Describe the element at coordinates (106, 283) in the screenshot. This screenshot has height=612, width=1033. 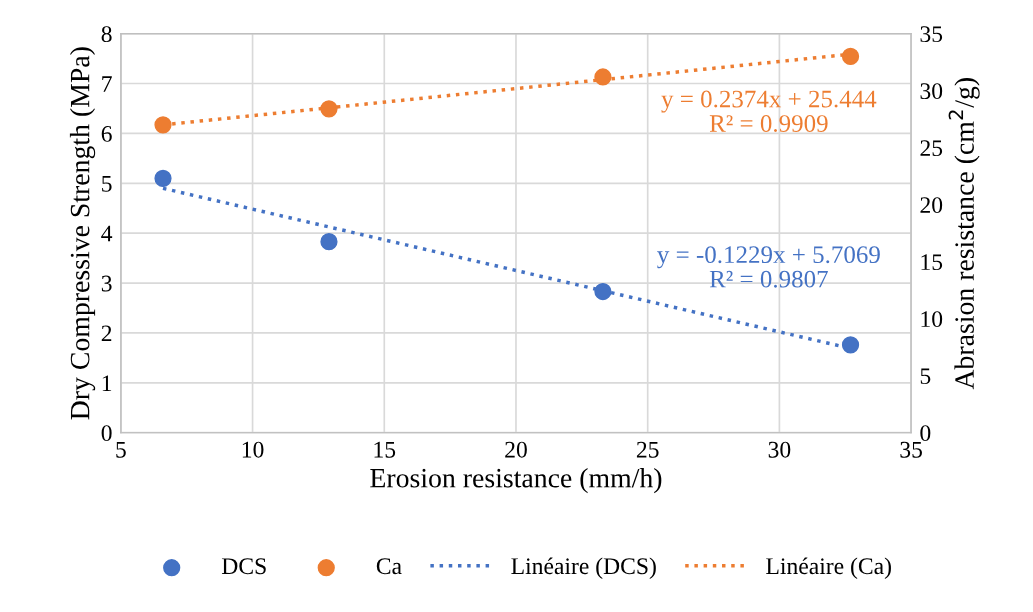
I see `y-tick-label: 3` at that location.